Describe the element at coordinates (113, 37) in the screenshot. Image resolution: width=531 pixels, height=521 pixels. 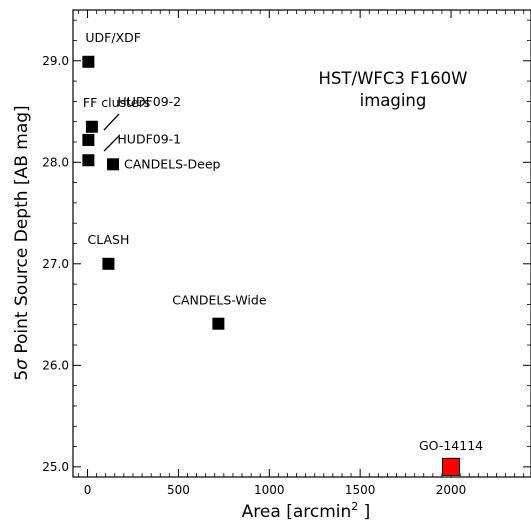
I see `point-label-udf-xdf: UDF/XDF` at that location.